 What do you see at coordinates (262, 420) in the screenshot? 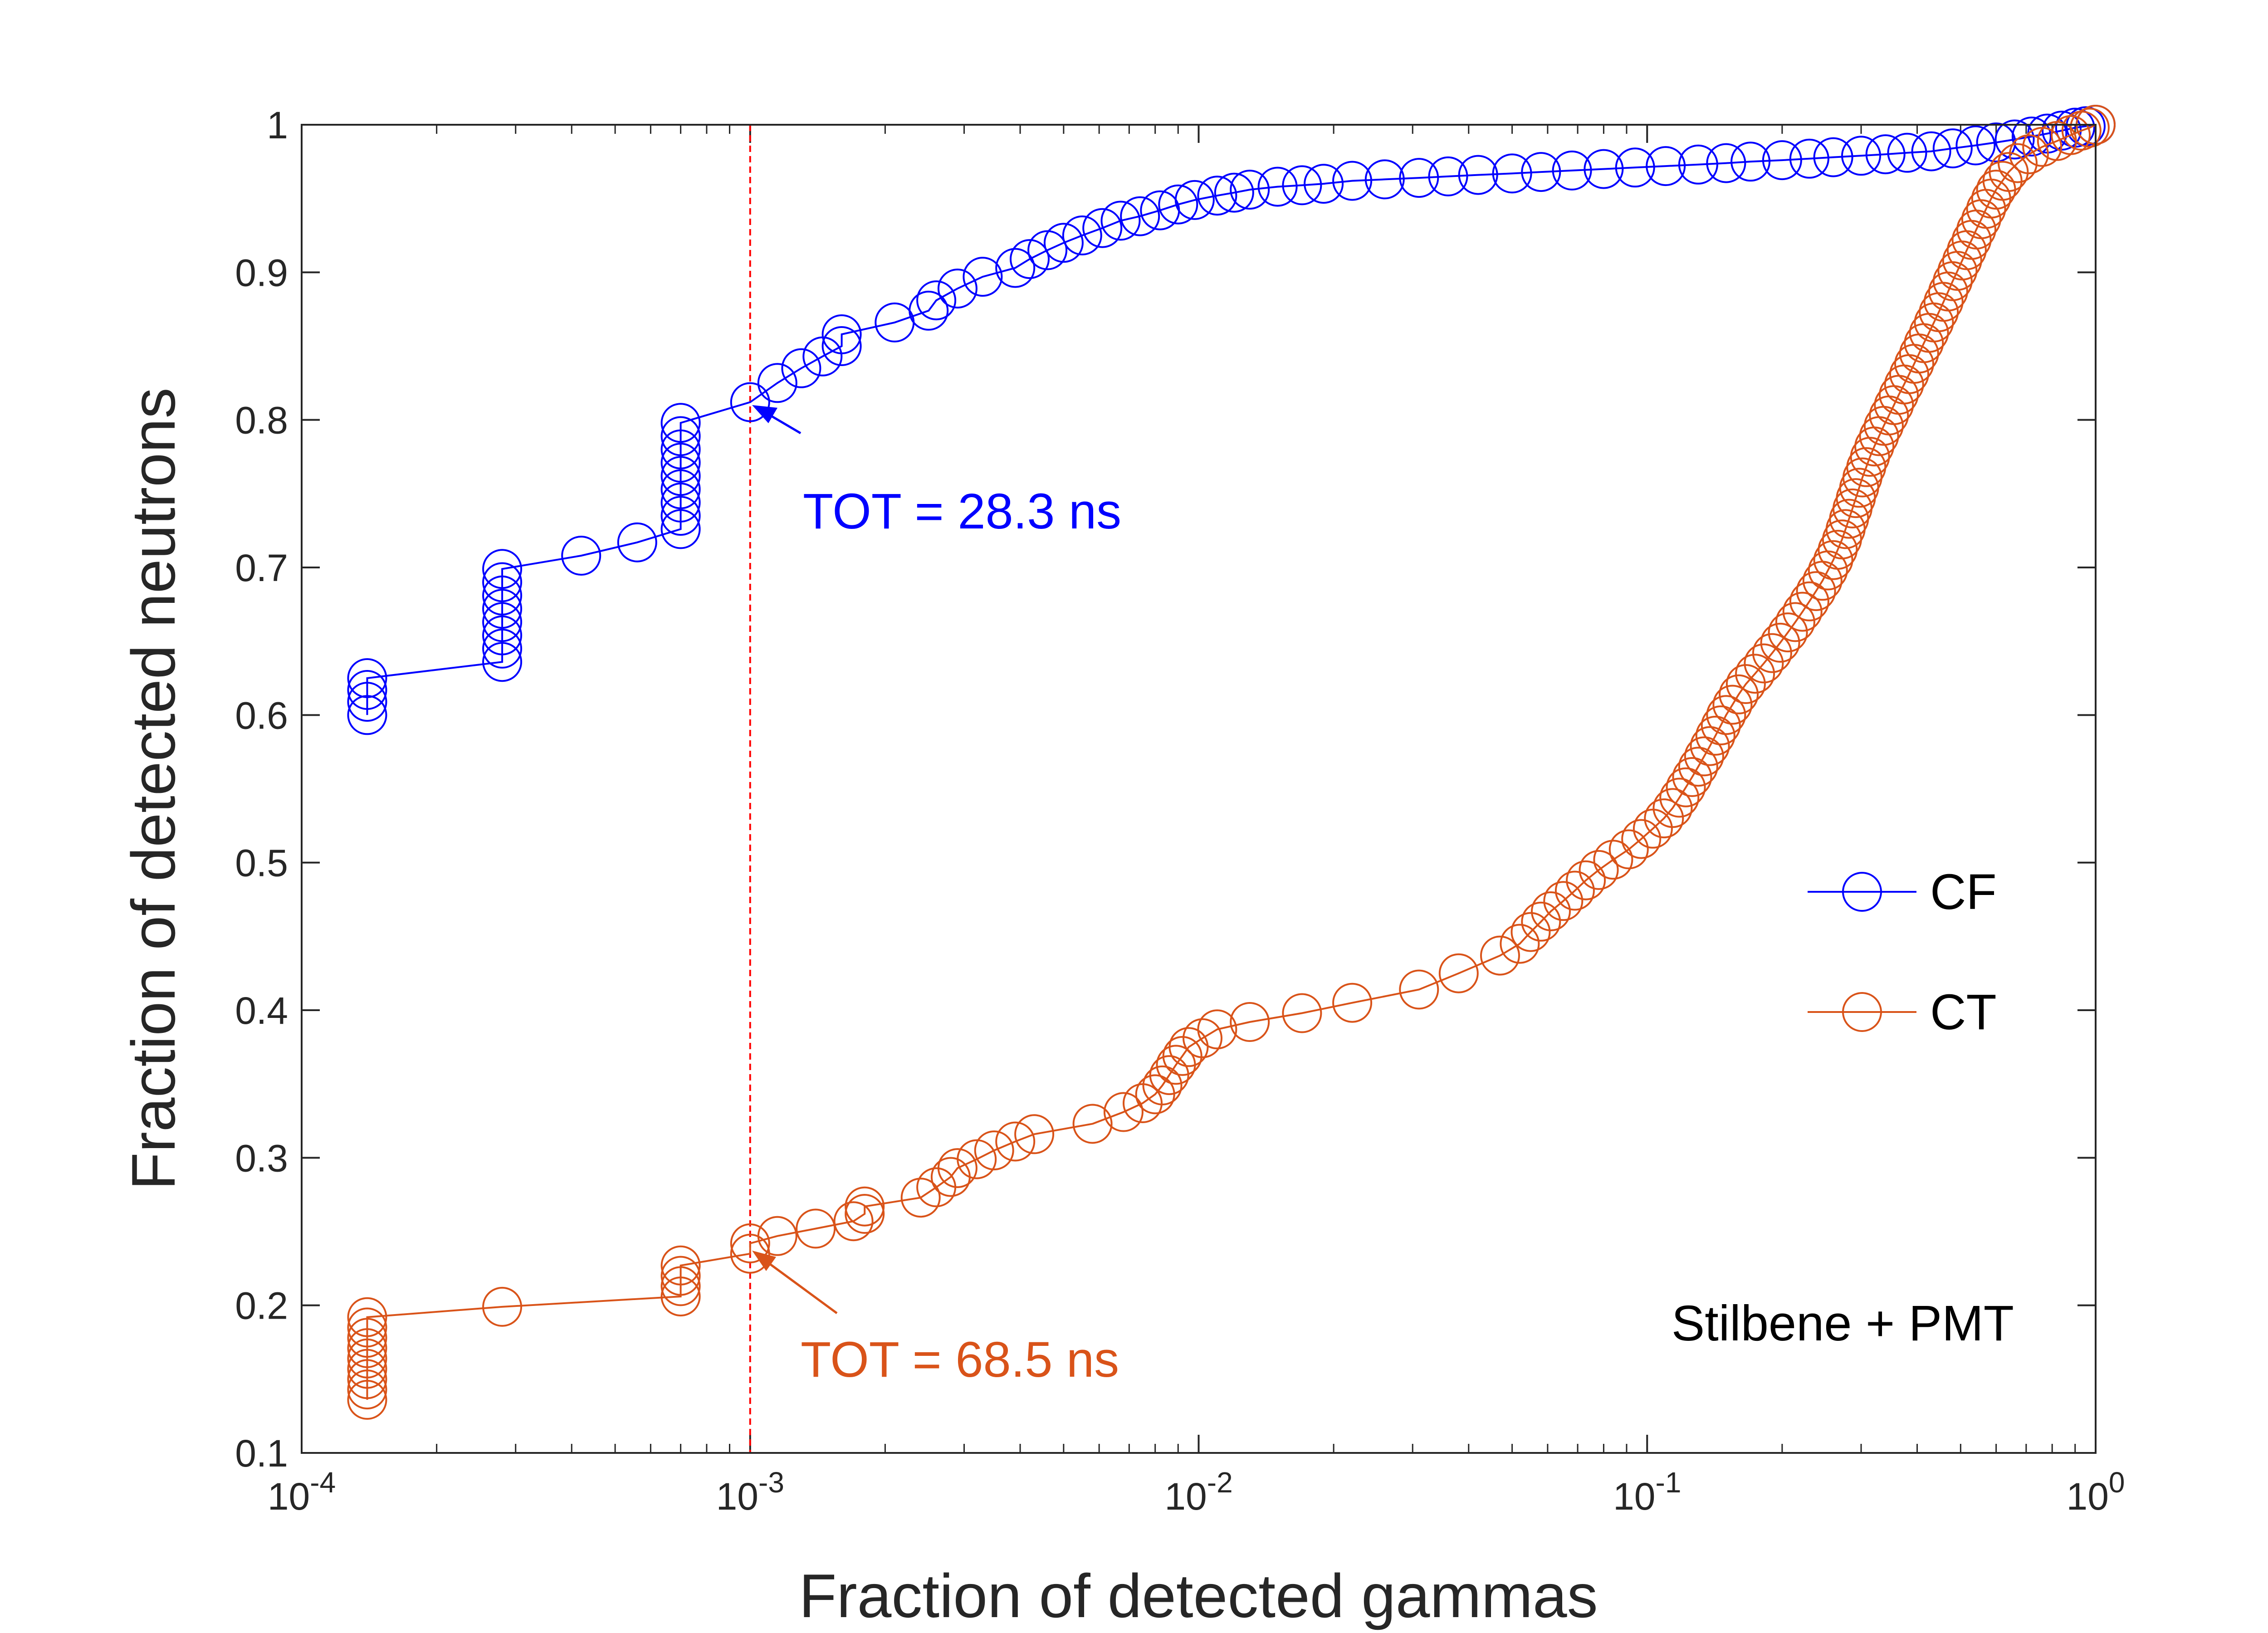
I see `y-tick-label: 0.8` at bounding box center [262, 420].